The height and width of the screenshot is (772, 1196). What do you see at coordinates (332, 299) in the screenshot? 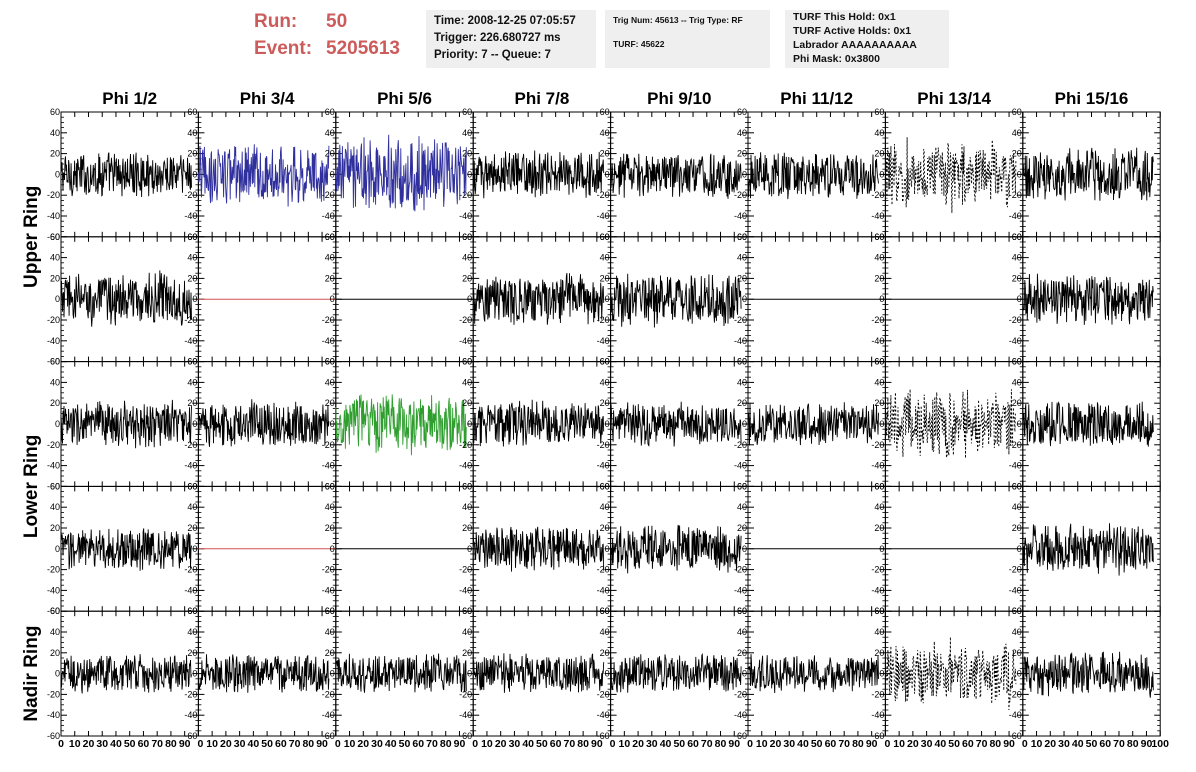
I see `y-tick-label-r2-c3-3: 0` at bounding box center [332, 299].